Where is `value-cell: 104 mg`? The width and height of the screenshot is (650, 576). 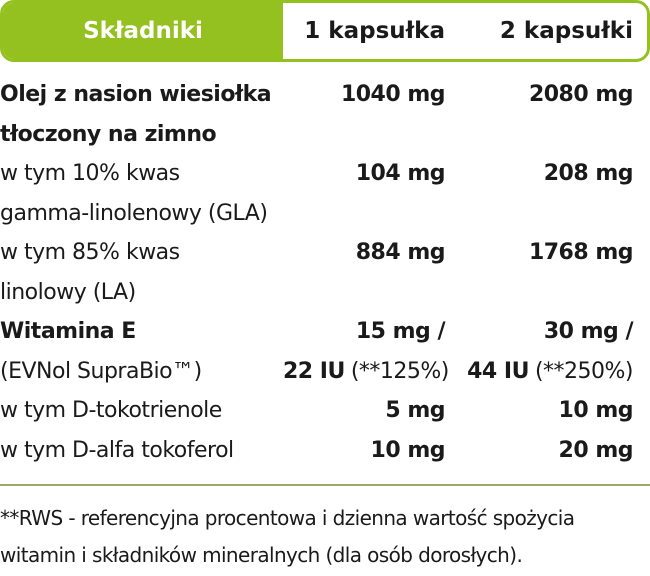 value-cell: 104 mg is located at coordinates (364, 193).